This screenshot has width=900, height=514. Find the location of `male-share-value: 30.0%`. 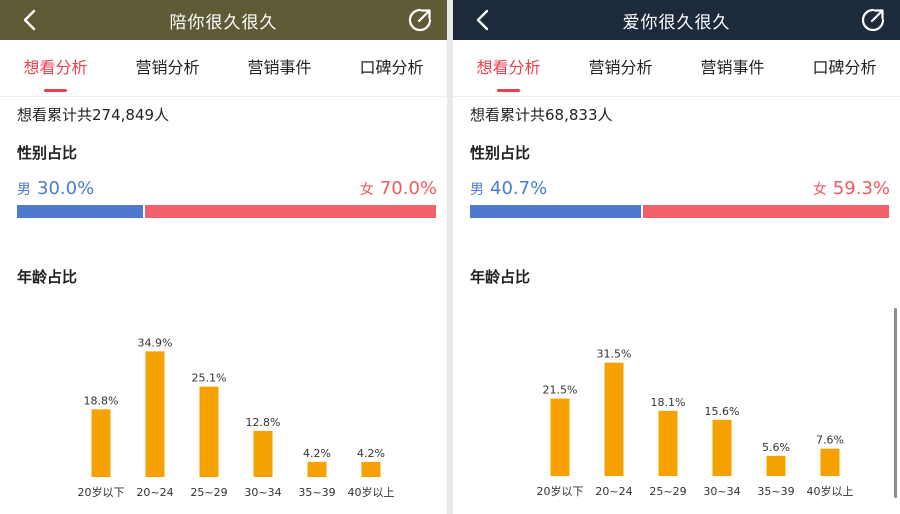

male-share-value: 30.0% is located at coordinates (66, 188).